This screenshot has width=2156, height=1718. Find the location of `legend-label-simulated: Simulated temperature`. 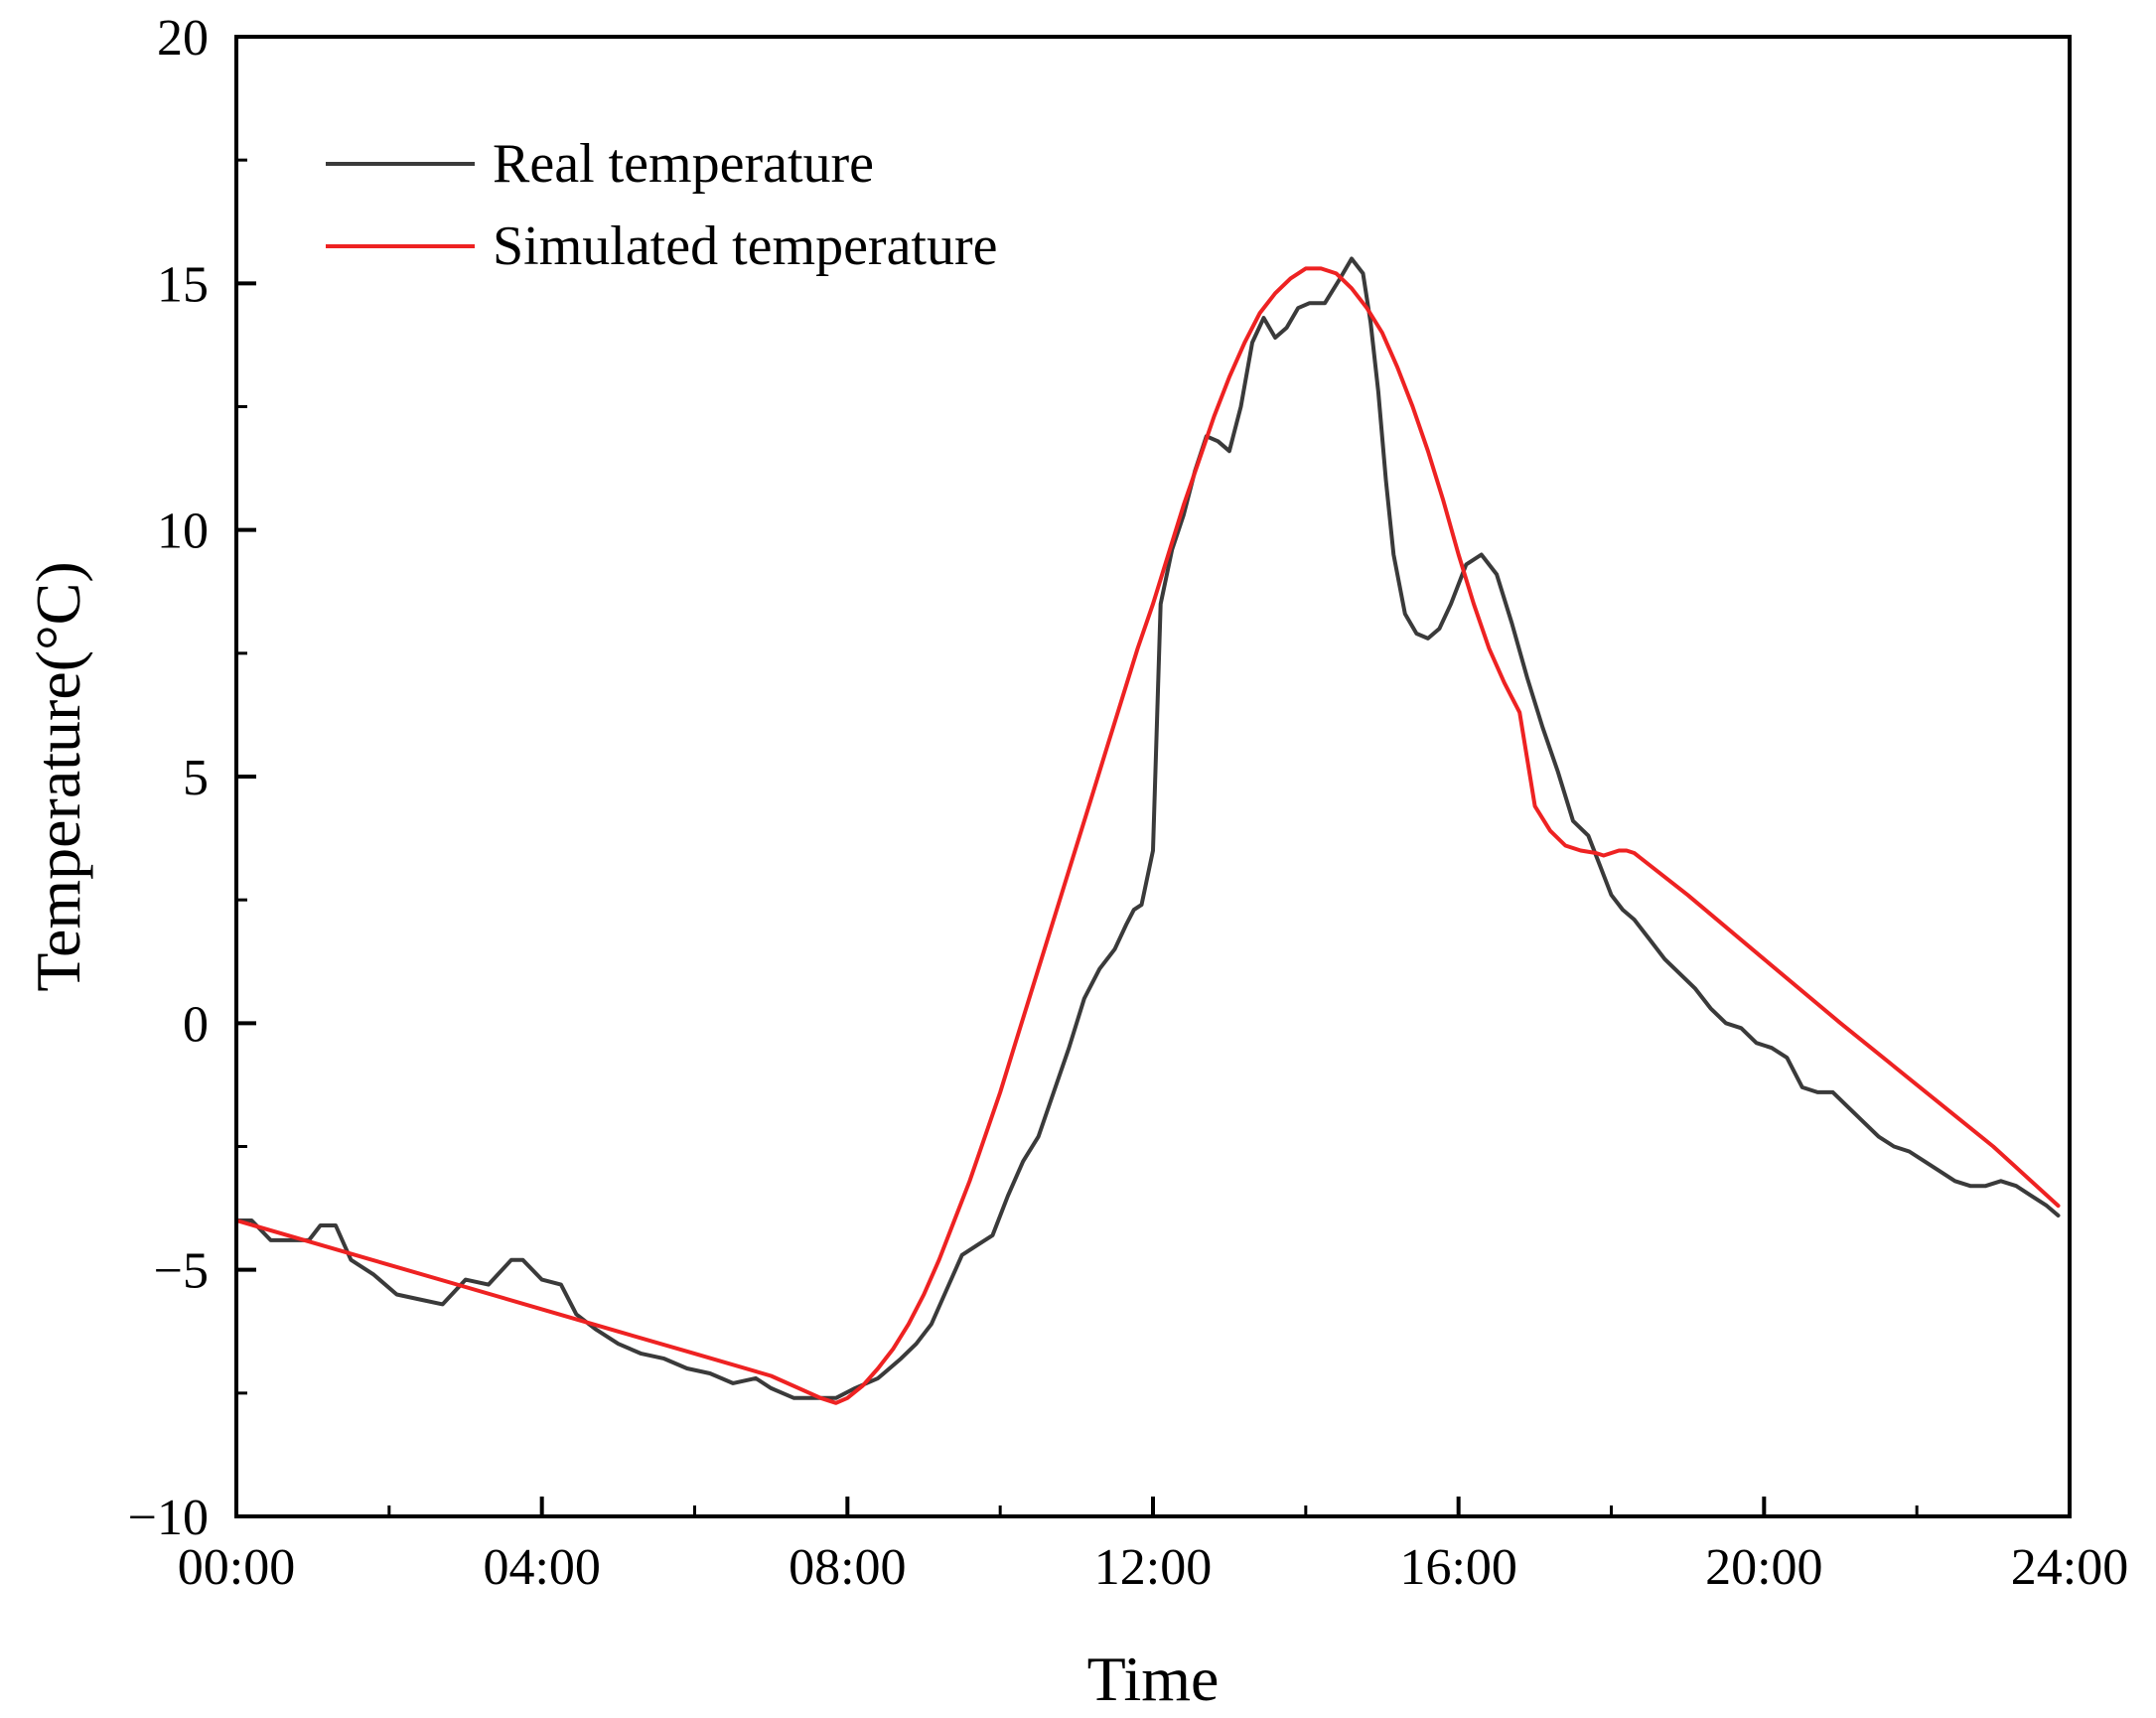

legend-label-simulated: Simulated temperature is located at coordinates (745, 246).